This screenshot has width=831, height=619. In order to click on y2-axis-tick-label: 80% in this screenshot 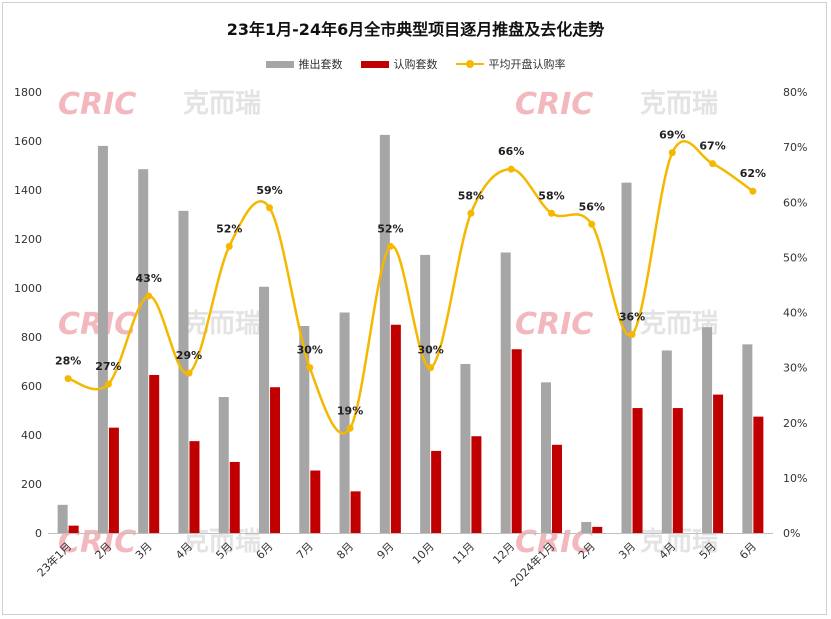, I will do `click(795, 92)`.